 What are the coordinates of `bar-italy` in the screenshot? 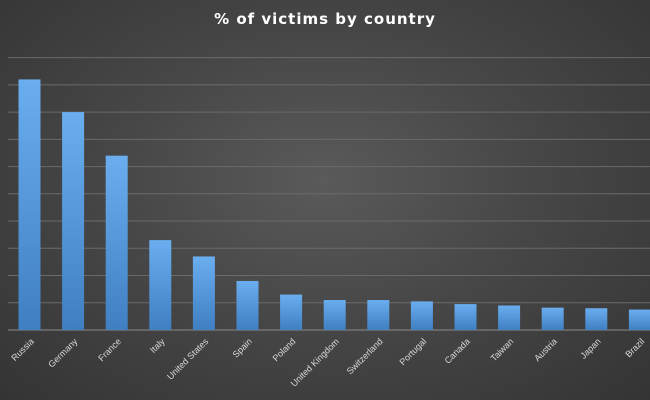 It's located at (160, 285).